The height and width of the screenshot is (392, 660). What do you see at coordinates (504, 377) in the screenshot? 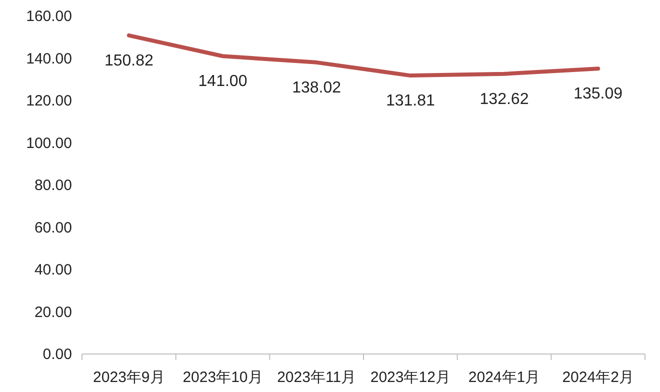
I see `x-tick-label: 2024年1月` at bounding box center [504, 377].